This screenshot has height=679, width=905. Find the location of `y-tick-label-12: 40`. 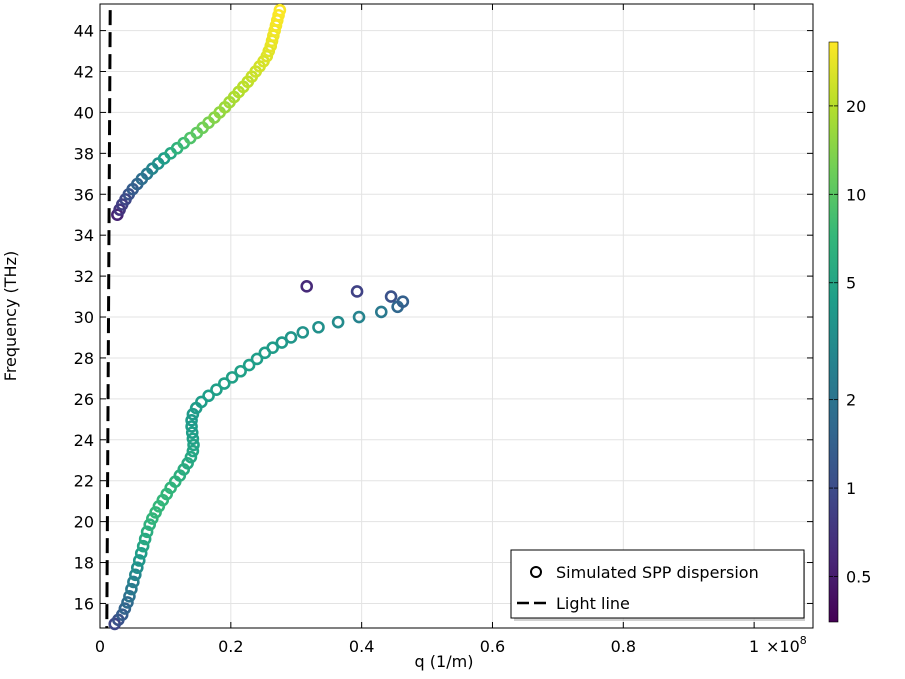

y-tick-label-12: 40 is located at coordinates (84, 112).